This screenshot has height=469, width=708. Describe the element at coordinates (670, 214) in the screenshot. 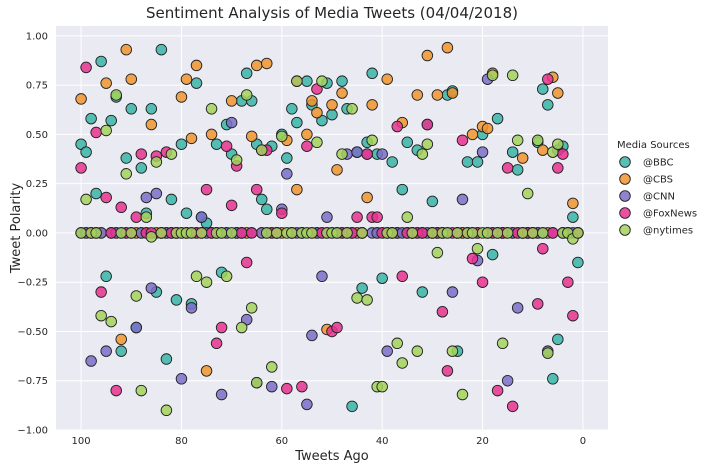

I see `legend-label-foxnews: @FoxNews` at that location.